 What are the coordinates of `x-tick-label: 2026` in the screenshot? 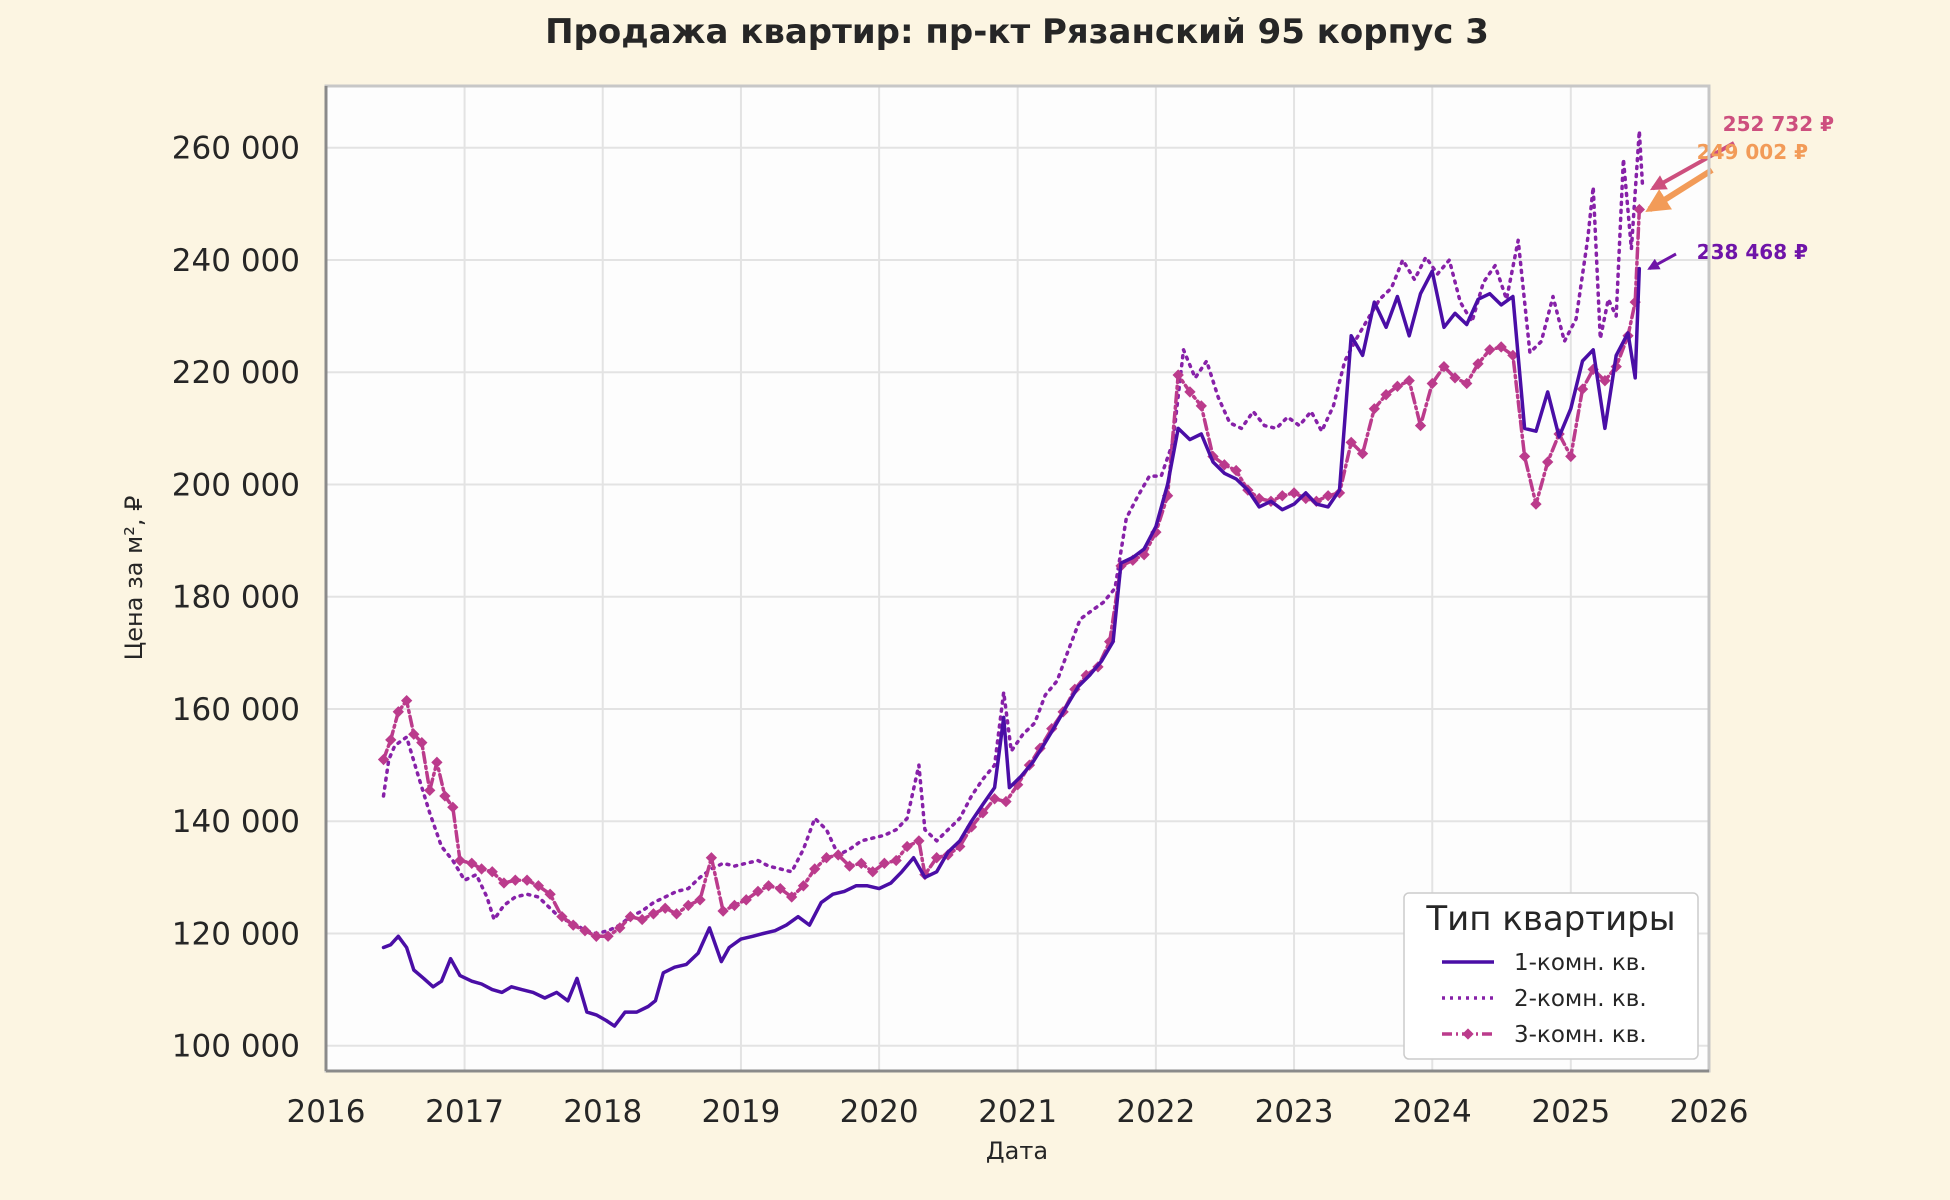 It's located at (1709, 1112).